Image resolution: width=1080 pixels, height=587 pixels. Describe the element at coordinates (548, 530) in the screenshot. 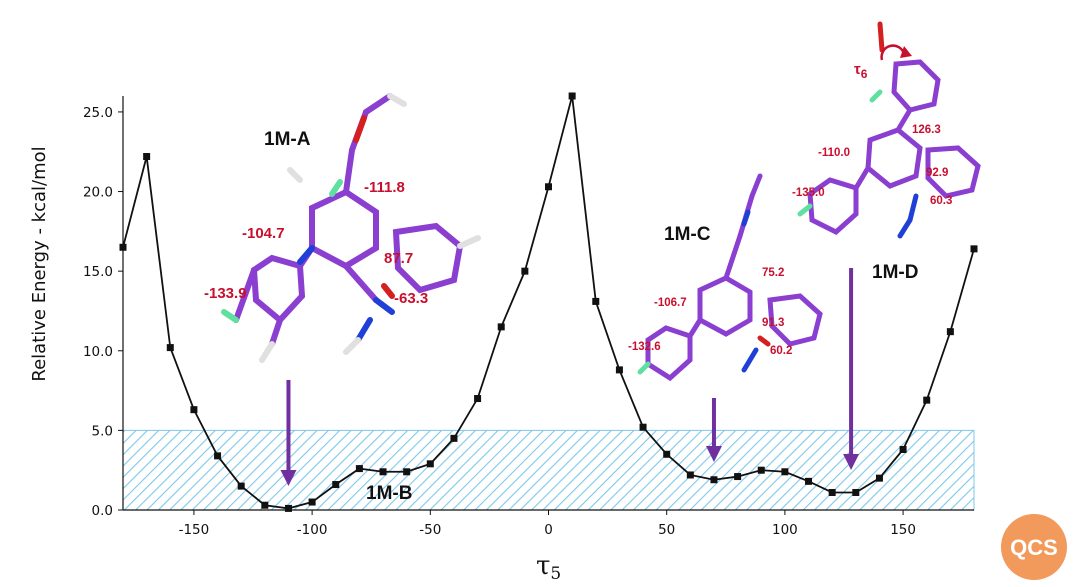

I see `x-tick-label: 0` at that location.